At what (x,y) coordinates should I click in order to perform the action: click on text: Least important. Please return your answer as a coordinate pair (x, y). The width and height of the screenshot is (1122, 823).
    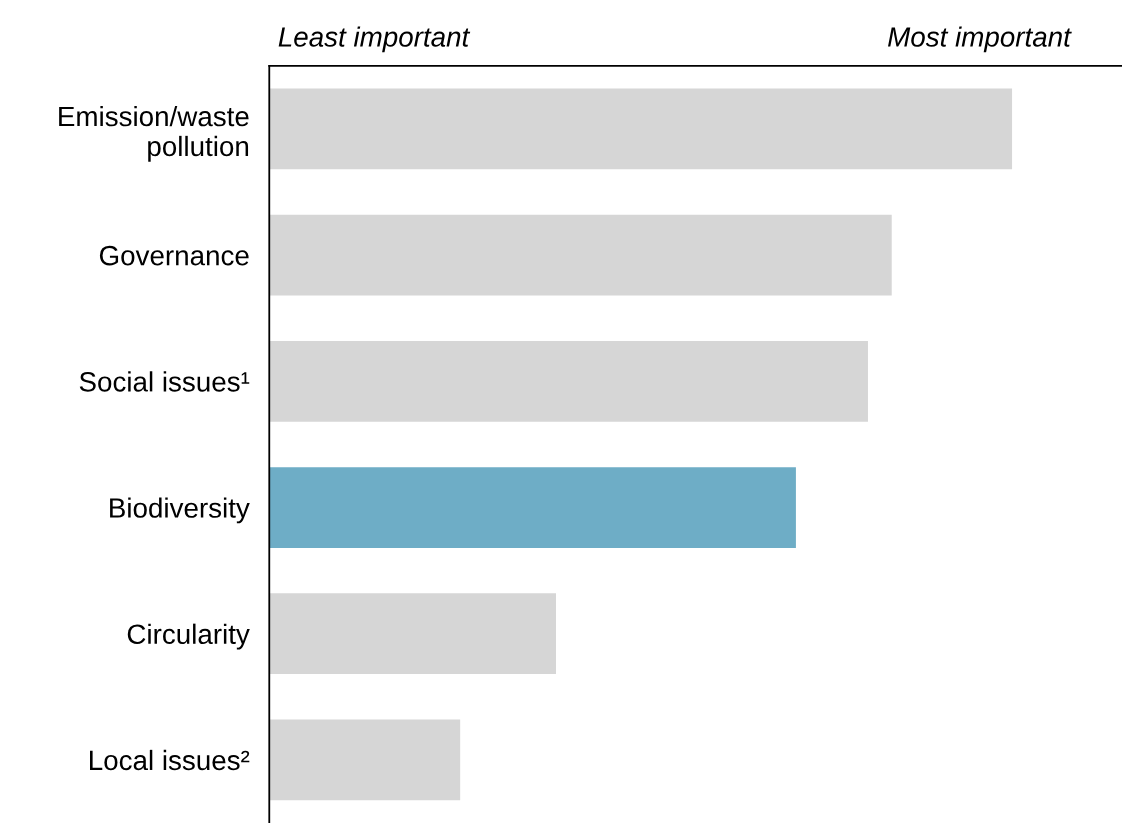
    Looking at the image, I should click on (374, 39).